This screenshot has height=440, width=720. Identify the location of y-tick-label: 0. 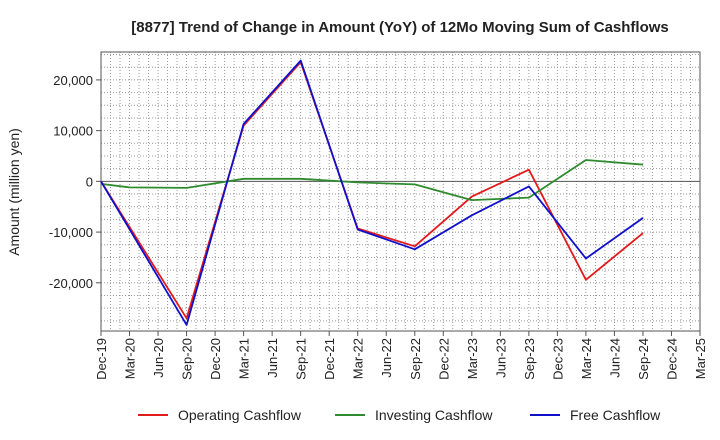
(89, 181).